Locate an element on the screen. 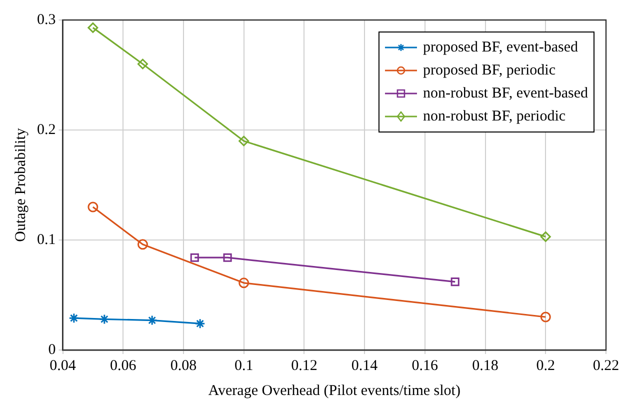 The height and width of the screenshot is (412, 634). x-tick-label: 0.16 is located at coordinates (425, 366).